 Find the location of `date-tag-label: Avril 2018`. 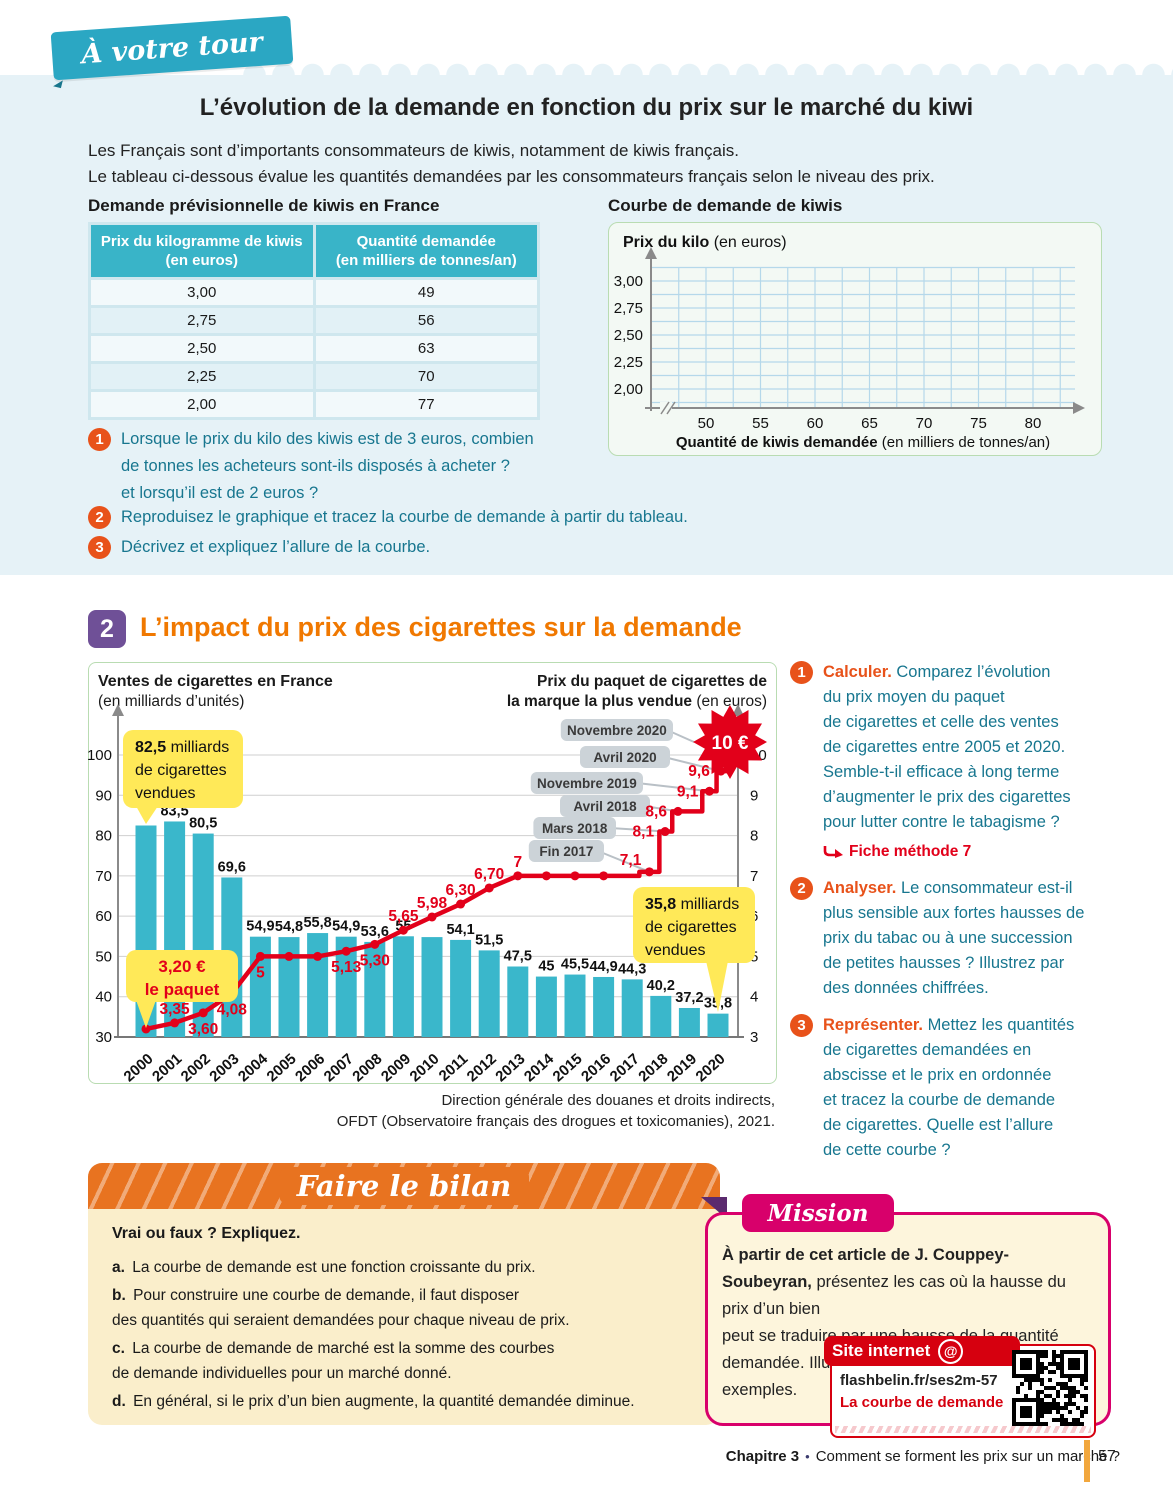

date-tag-label: Avril 2018 is located at coordinates (605, 806).